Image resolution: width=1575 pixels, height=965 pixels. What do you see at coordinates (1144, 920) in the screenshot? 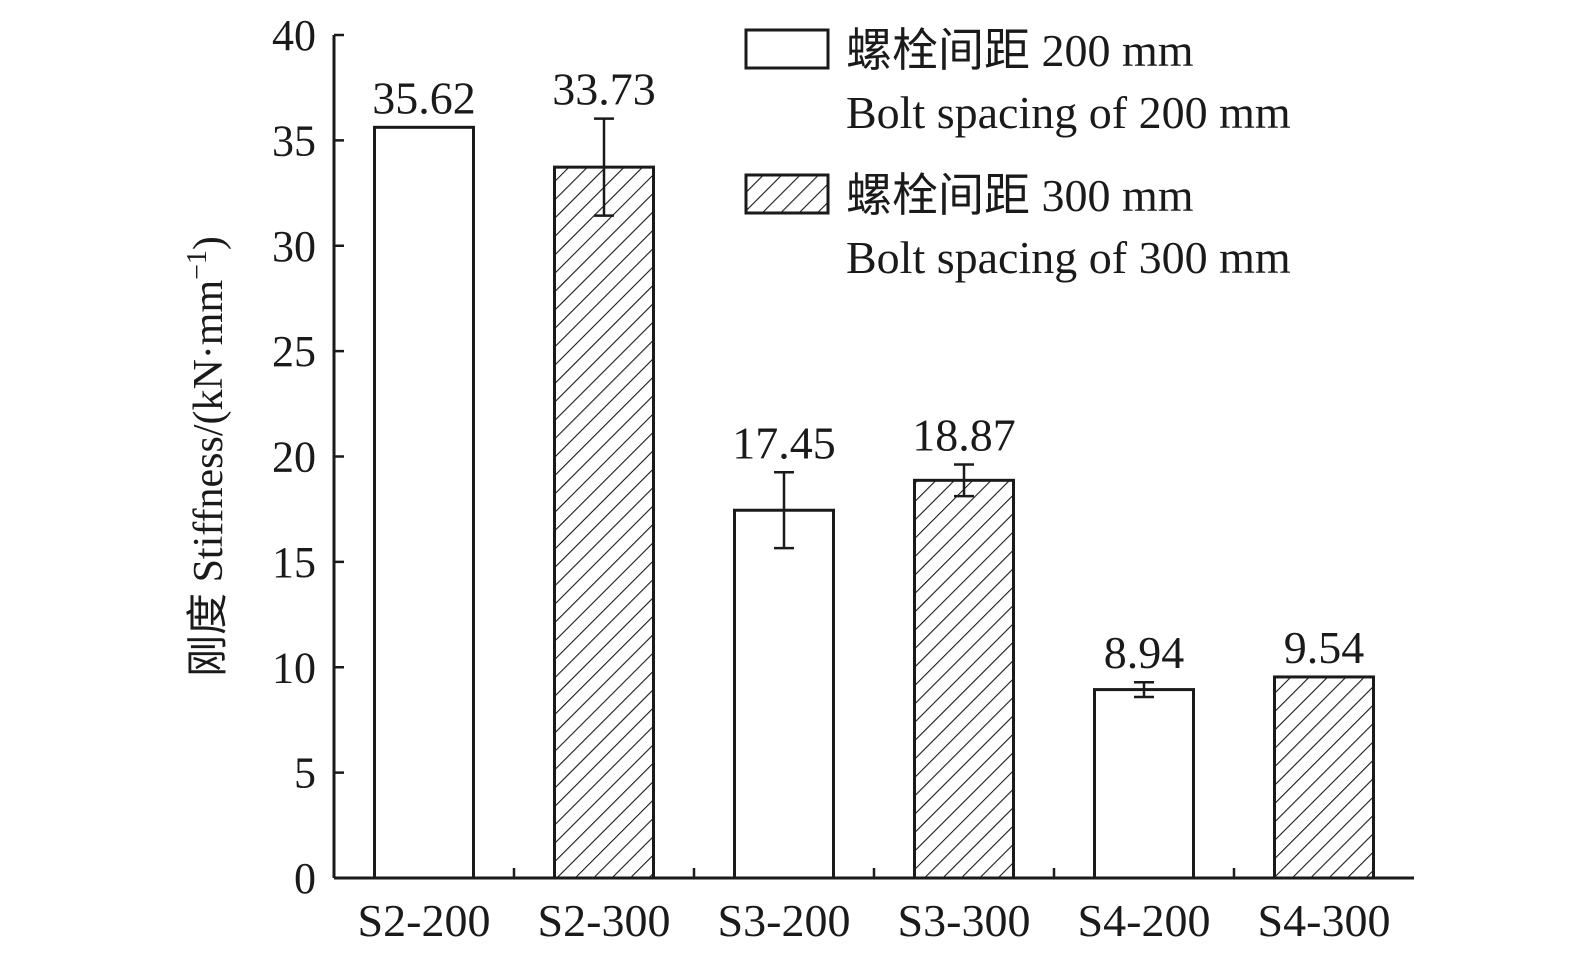
I see `x-tick-label: S4-200` at bounding box center [1144, 920].